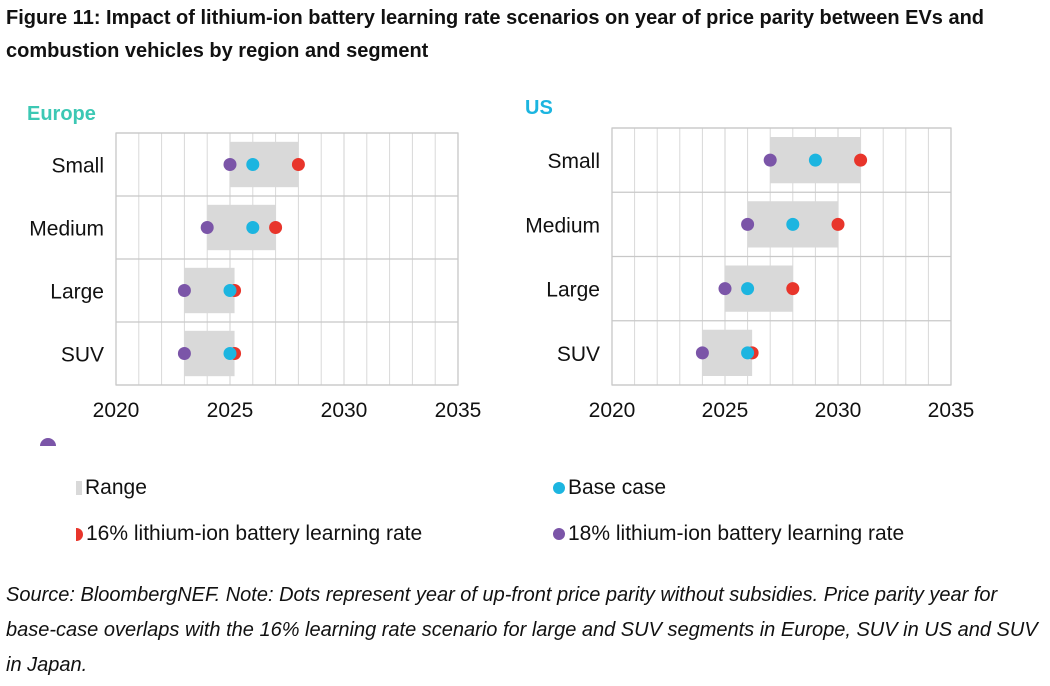 The height and width of the screenshot is (686, 1050). I want to click on legend-base-case-label: Base case, so click(617, 487).